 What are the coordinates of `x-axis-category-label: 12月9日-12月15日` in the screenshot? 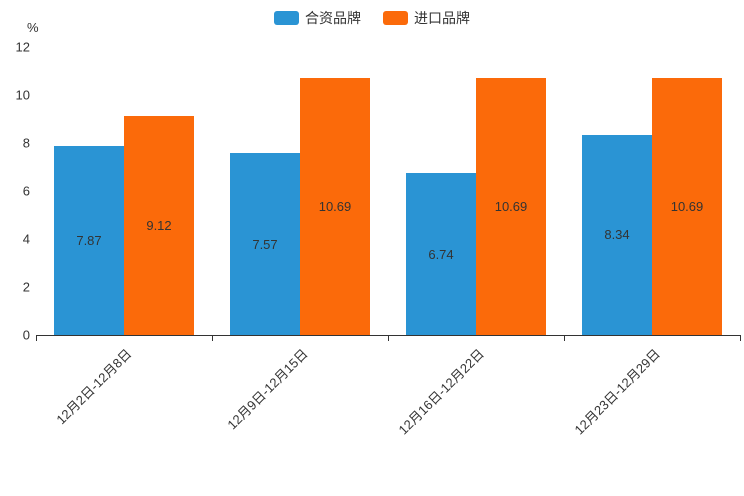 It's located at (267, 389).